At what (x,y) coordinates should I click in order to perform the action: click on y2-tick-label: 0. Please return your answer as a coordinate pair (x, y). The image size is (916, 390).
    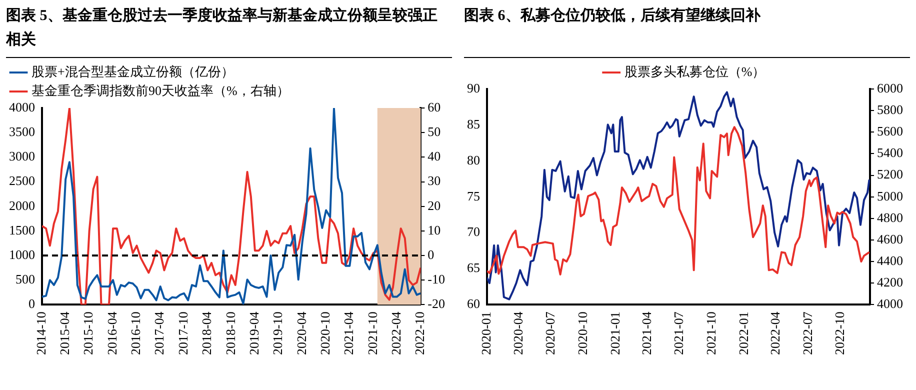
    Looking at the image, I should click on (431, 254).